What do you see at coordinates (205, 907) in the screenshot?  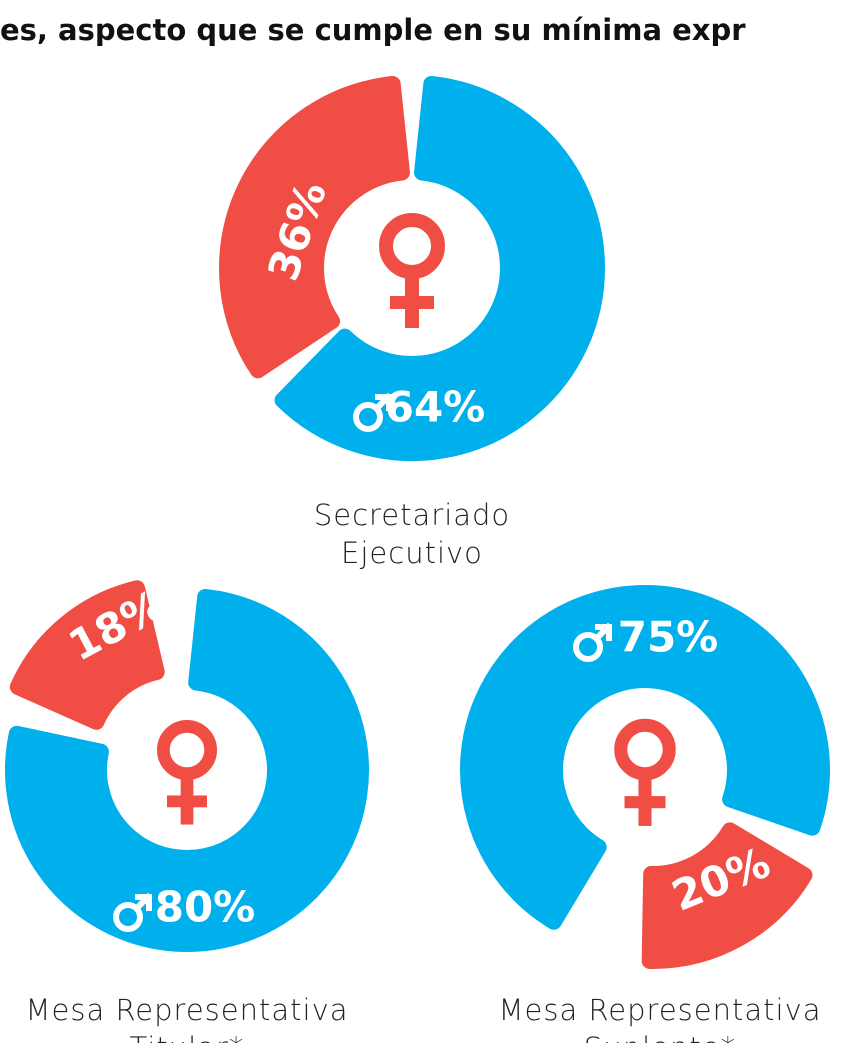 I see `value-label: 80%` at bounding box center [205, 907].